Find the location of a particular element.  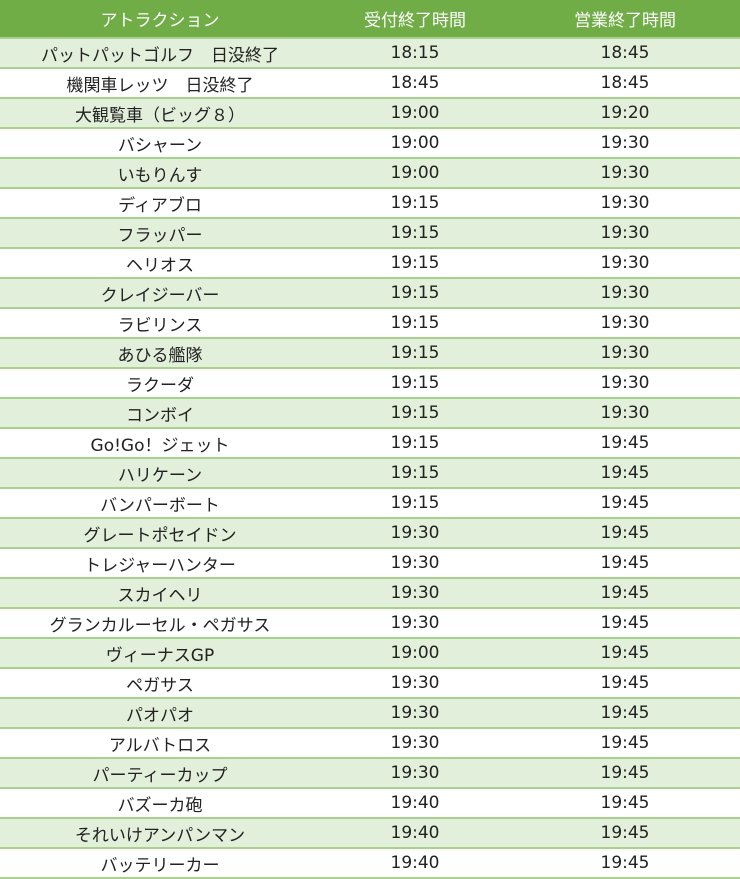

table-row: 大観覧車（ビッグ８） 19:00 19:20 is located at coordinates (370, 113).